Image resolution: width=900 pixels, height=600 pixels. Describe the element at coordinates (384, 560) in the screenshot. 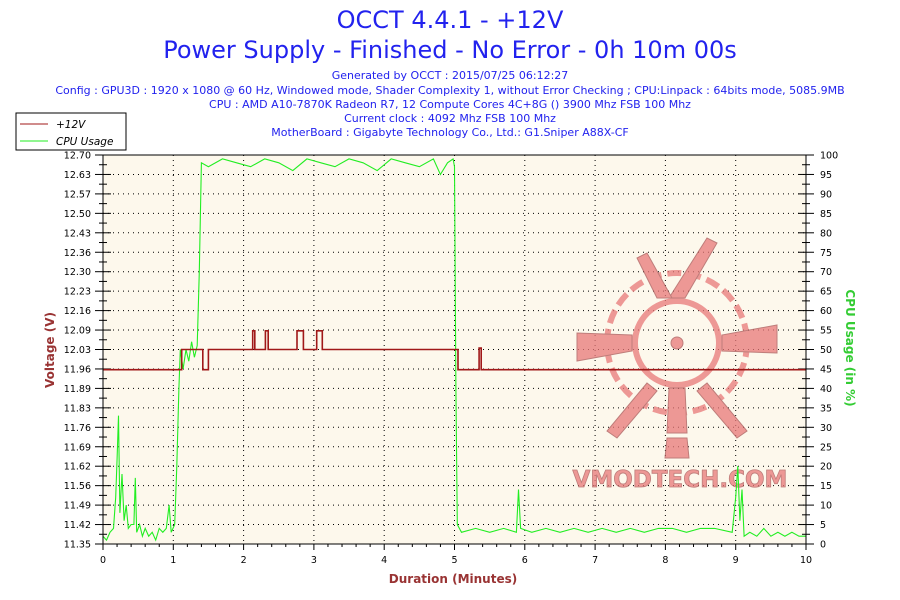

I see `x-tick-label: 4` at that location.